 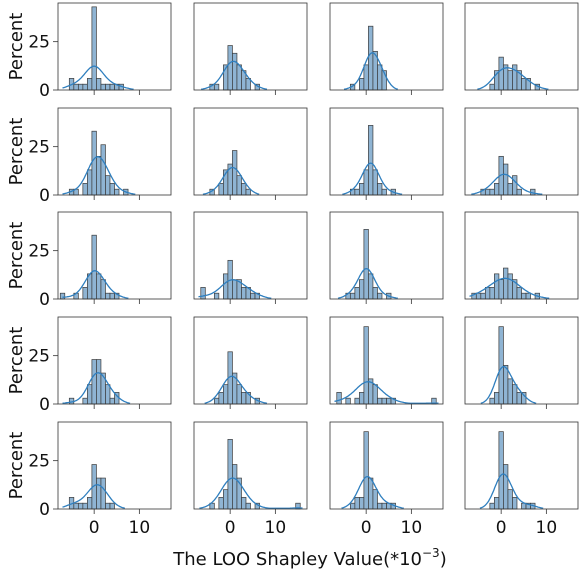 I want to click on panel-5-2: 0 10, so click(x=250, y=479).